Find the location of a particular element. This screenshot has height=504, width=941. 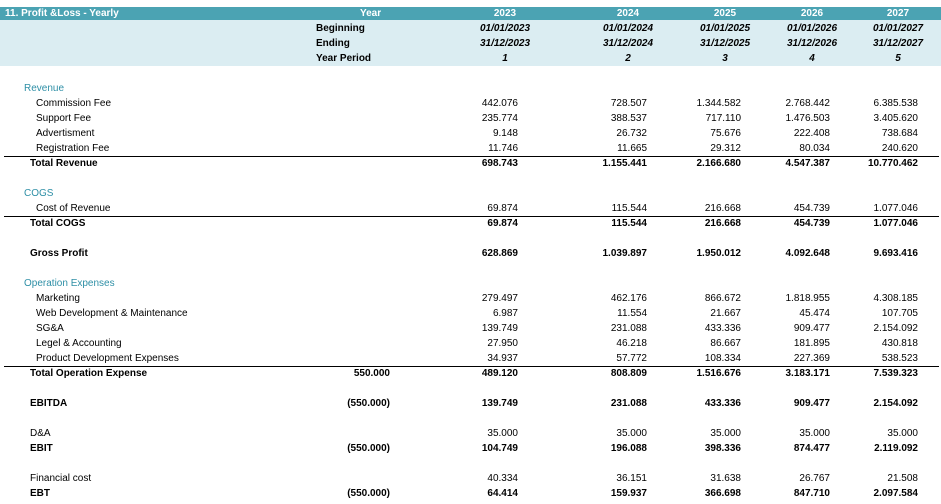

year-value-cell: 11.554 is located at coordinates (632, 313).